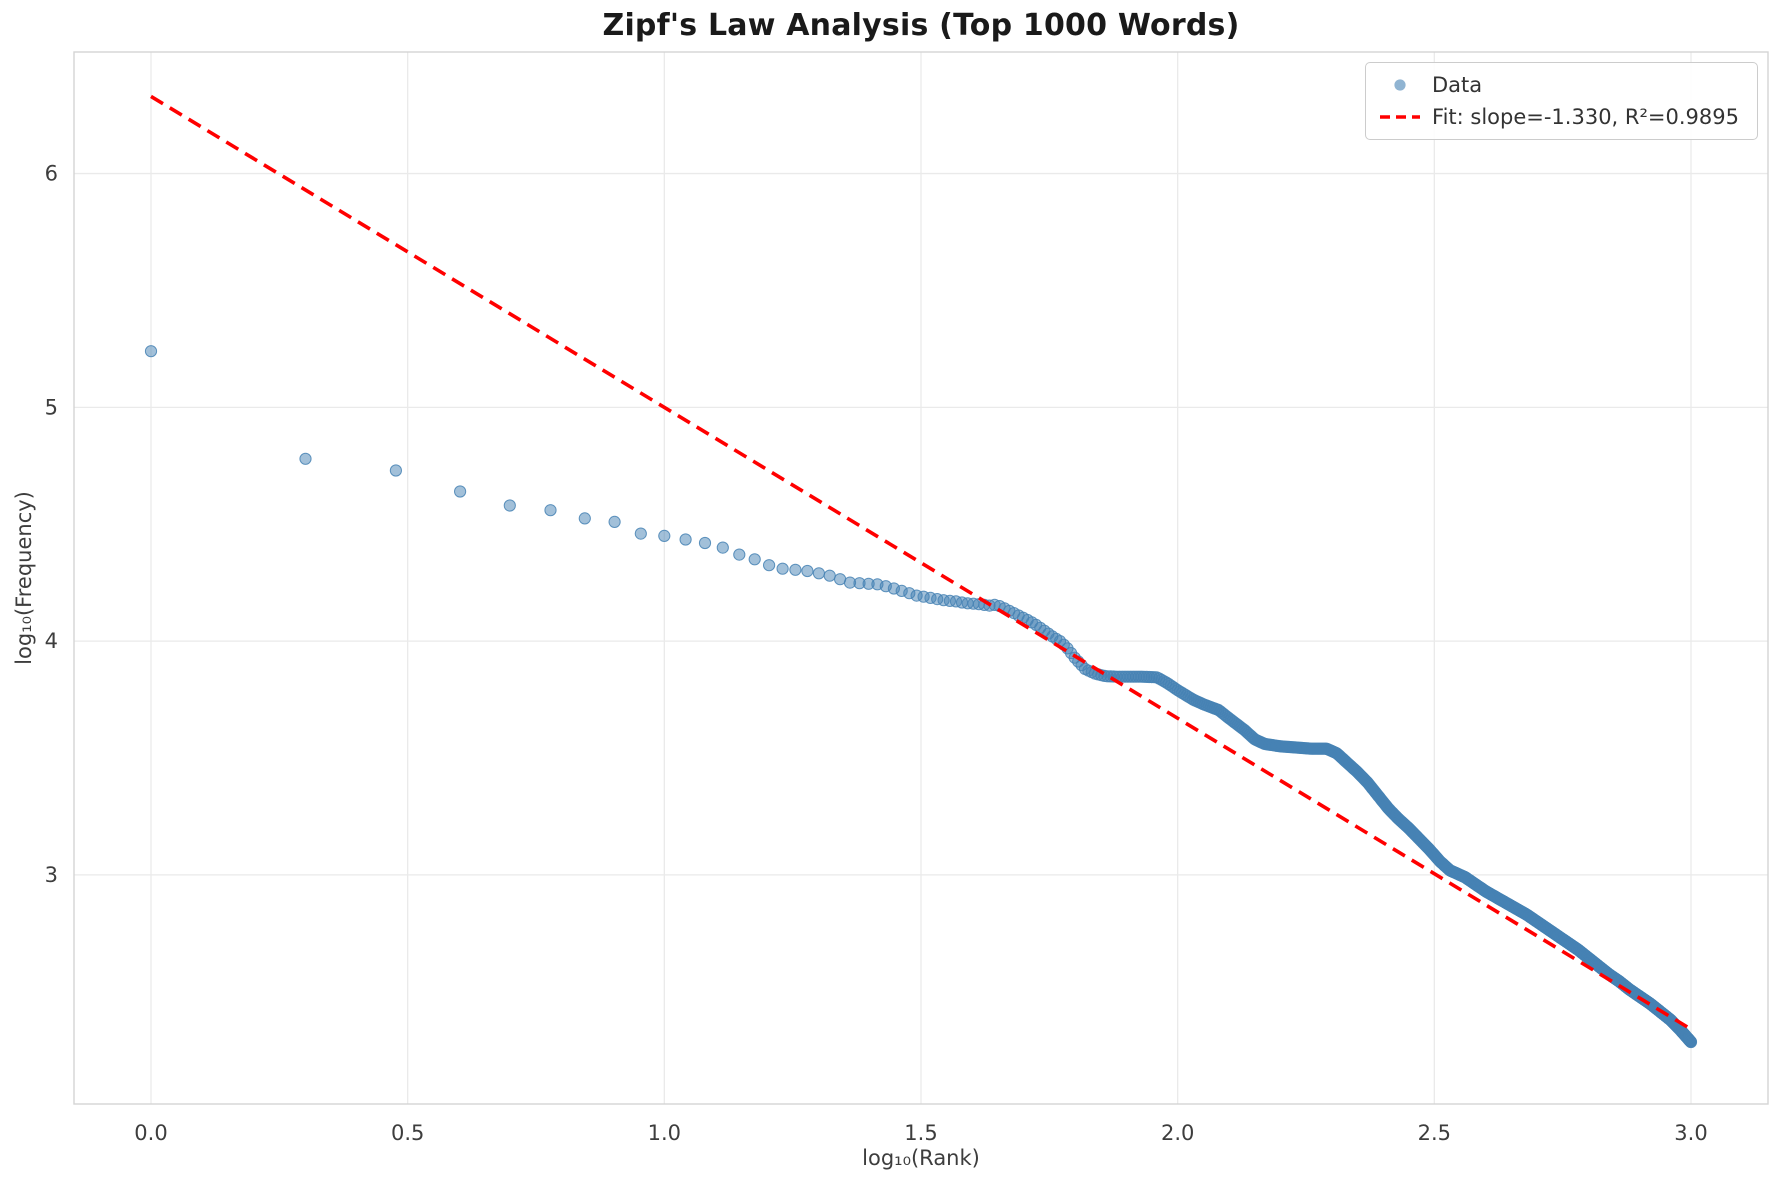 The image size is (1784, 1185). I want to click on svg-text: 2.5, so click(1434, 1133).